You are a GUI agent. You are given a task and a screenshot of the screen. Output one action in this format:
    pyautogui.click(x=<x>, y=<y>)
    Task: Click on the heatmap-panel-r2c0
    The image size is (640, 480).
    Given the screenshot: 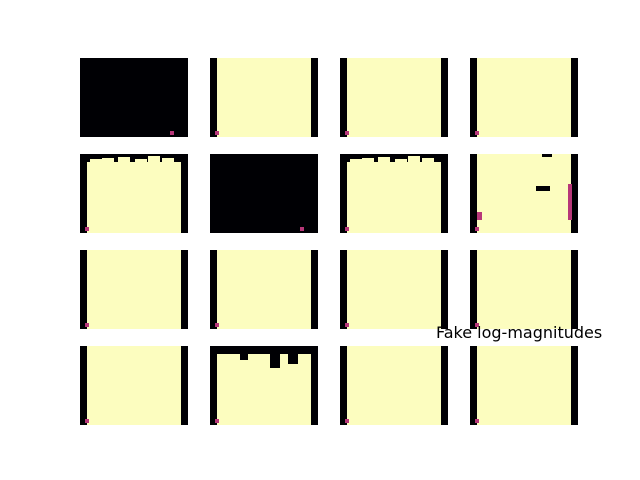 What is the action you would take?
    pyautogui.click(x=134, y=289)
    